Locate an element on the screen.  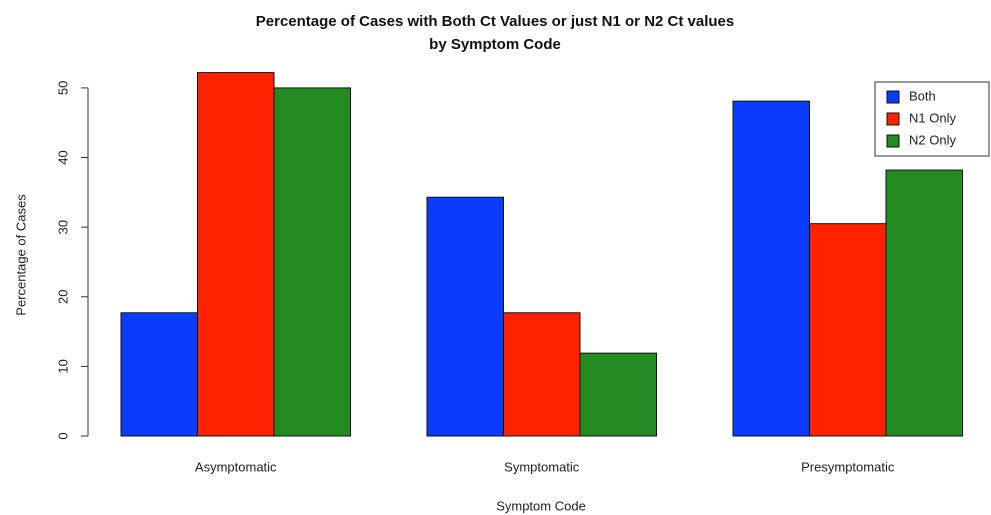
x-tick-label: Presymptomatic is located at coordinates (848, 466).